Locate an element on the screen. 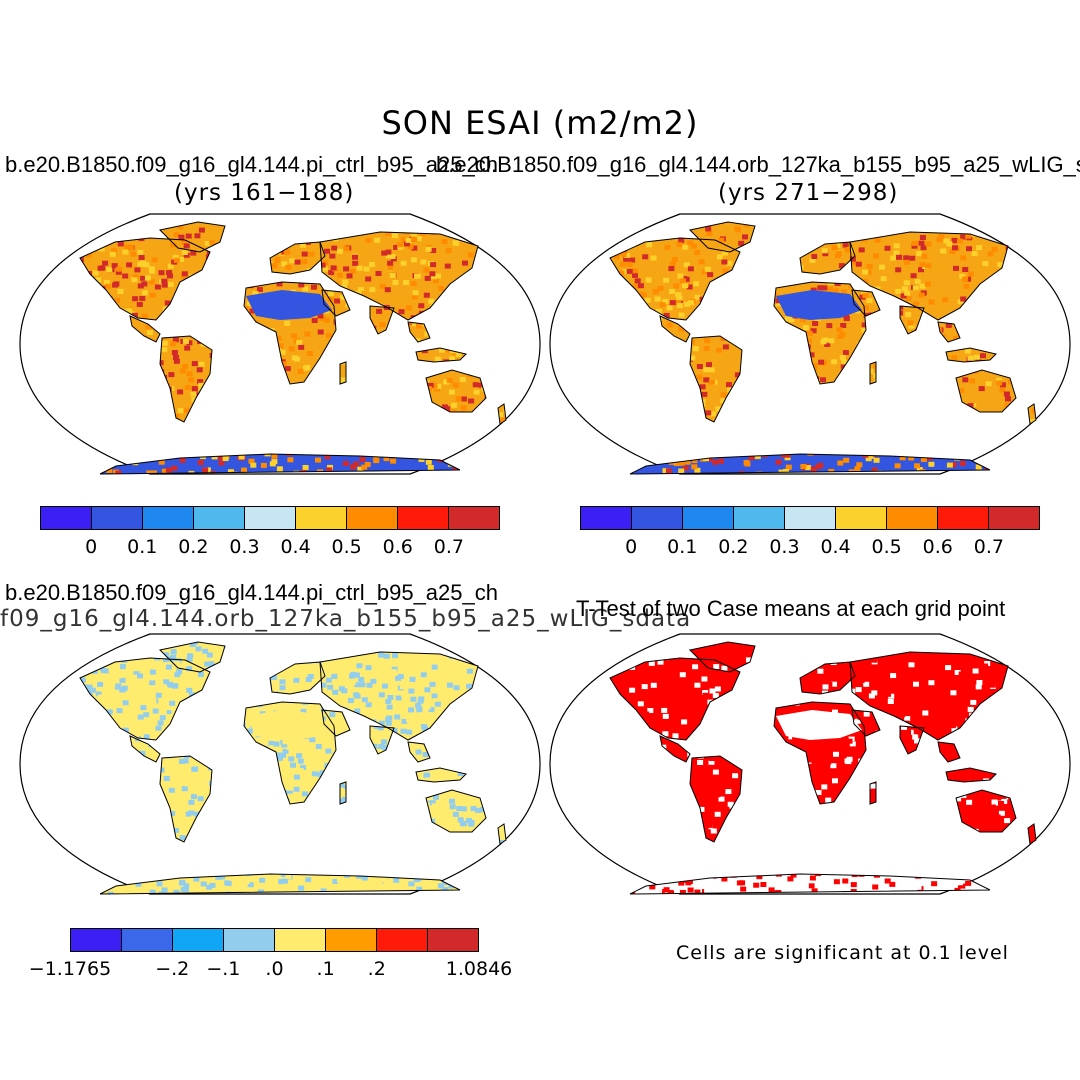 This screenshot has width=1080, height=1080. coastline-antarctica is located at coordinates (810, 464).